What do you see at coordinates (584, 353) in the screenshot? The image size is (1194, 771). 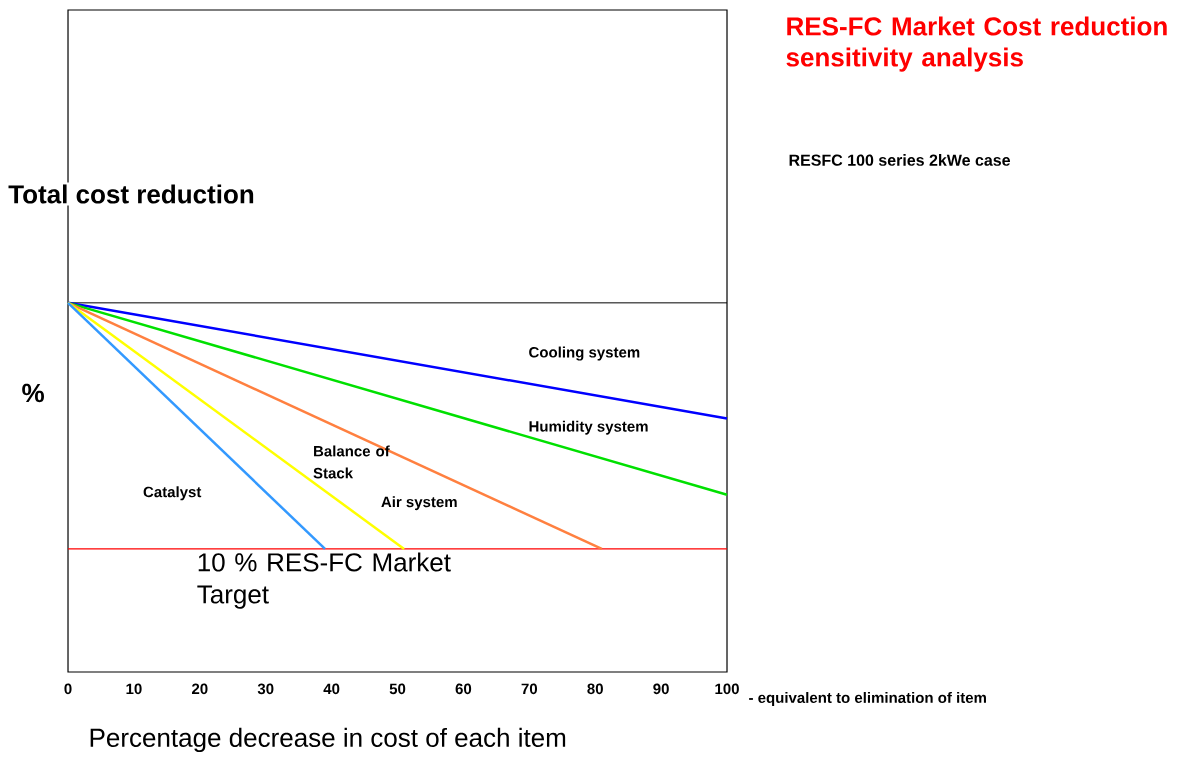 I see `series-label: Cooling system` at bounding box center [584, 353].